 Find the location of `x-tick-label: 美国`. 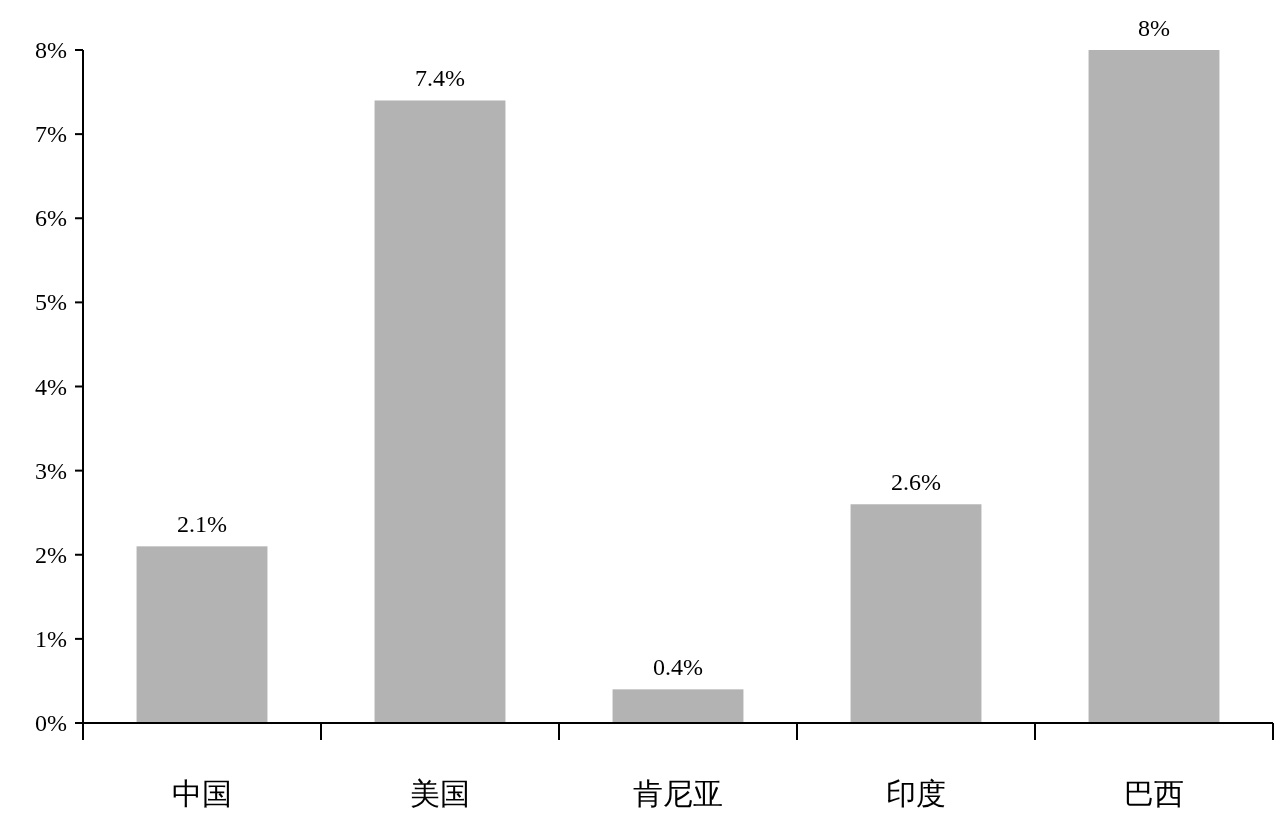

x-tick-label: 美国 is located at coordinates (440, 793).